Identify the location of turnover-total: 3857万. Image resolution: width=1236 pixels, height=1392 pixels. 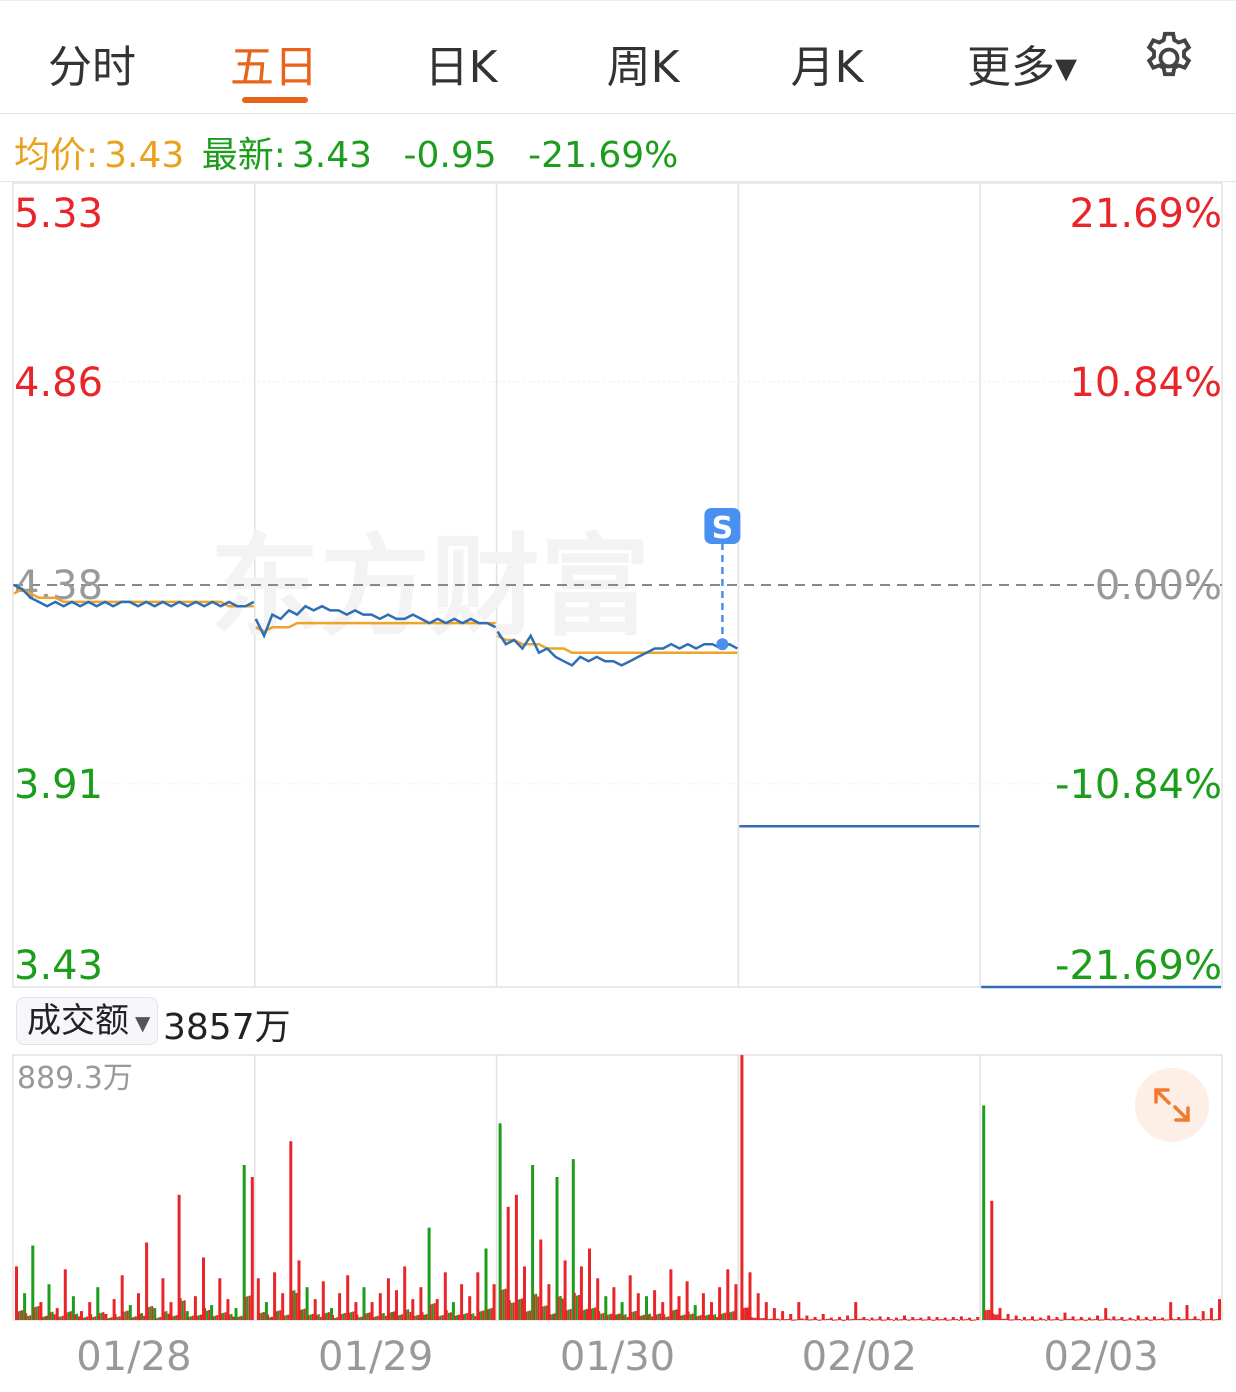
(227, 1027).